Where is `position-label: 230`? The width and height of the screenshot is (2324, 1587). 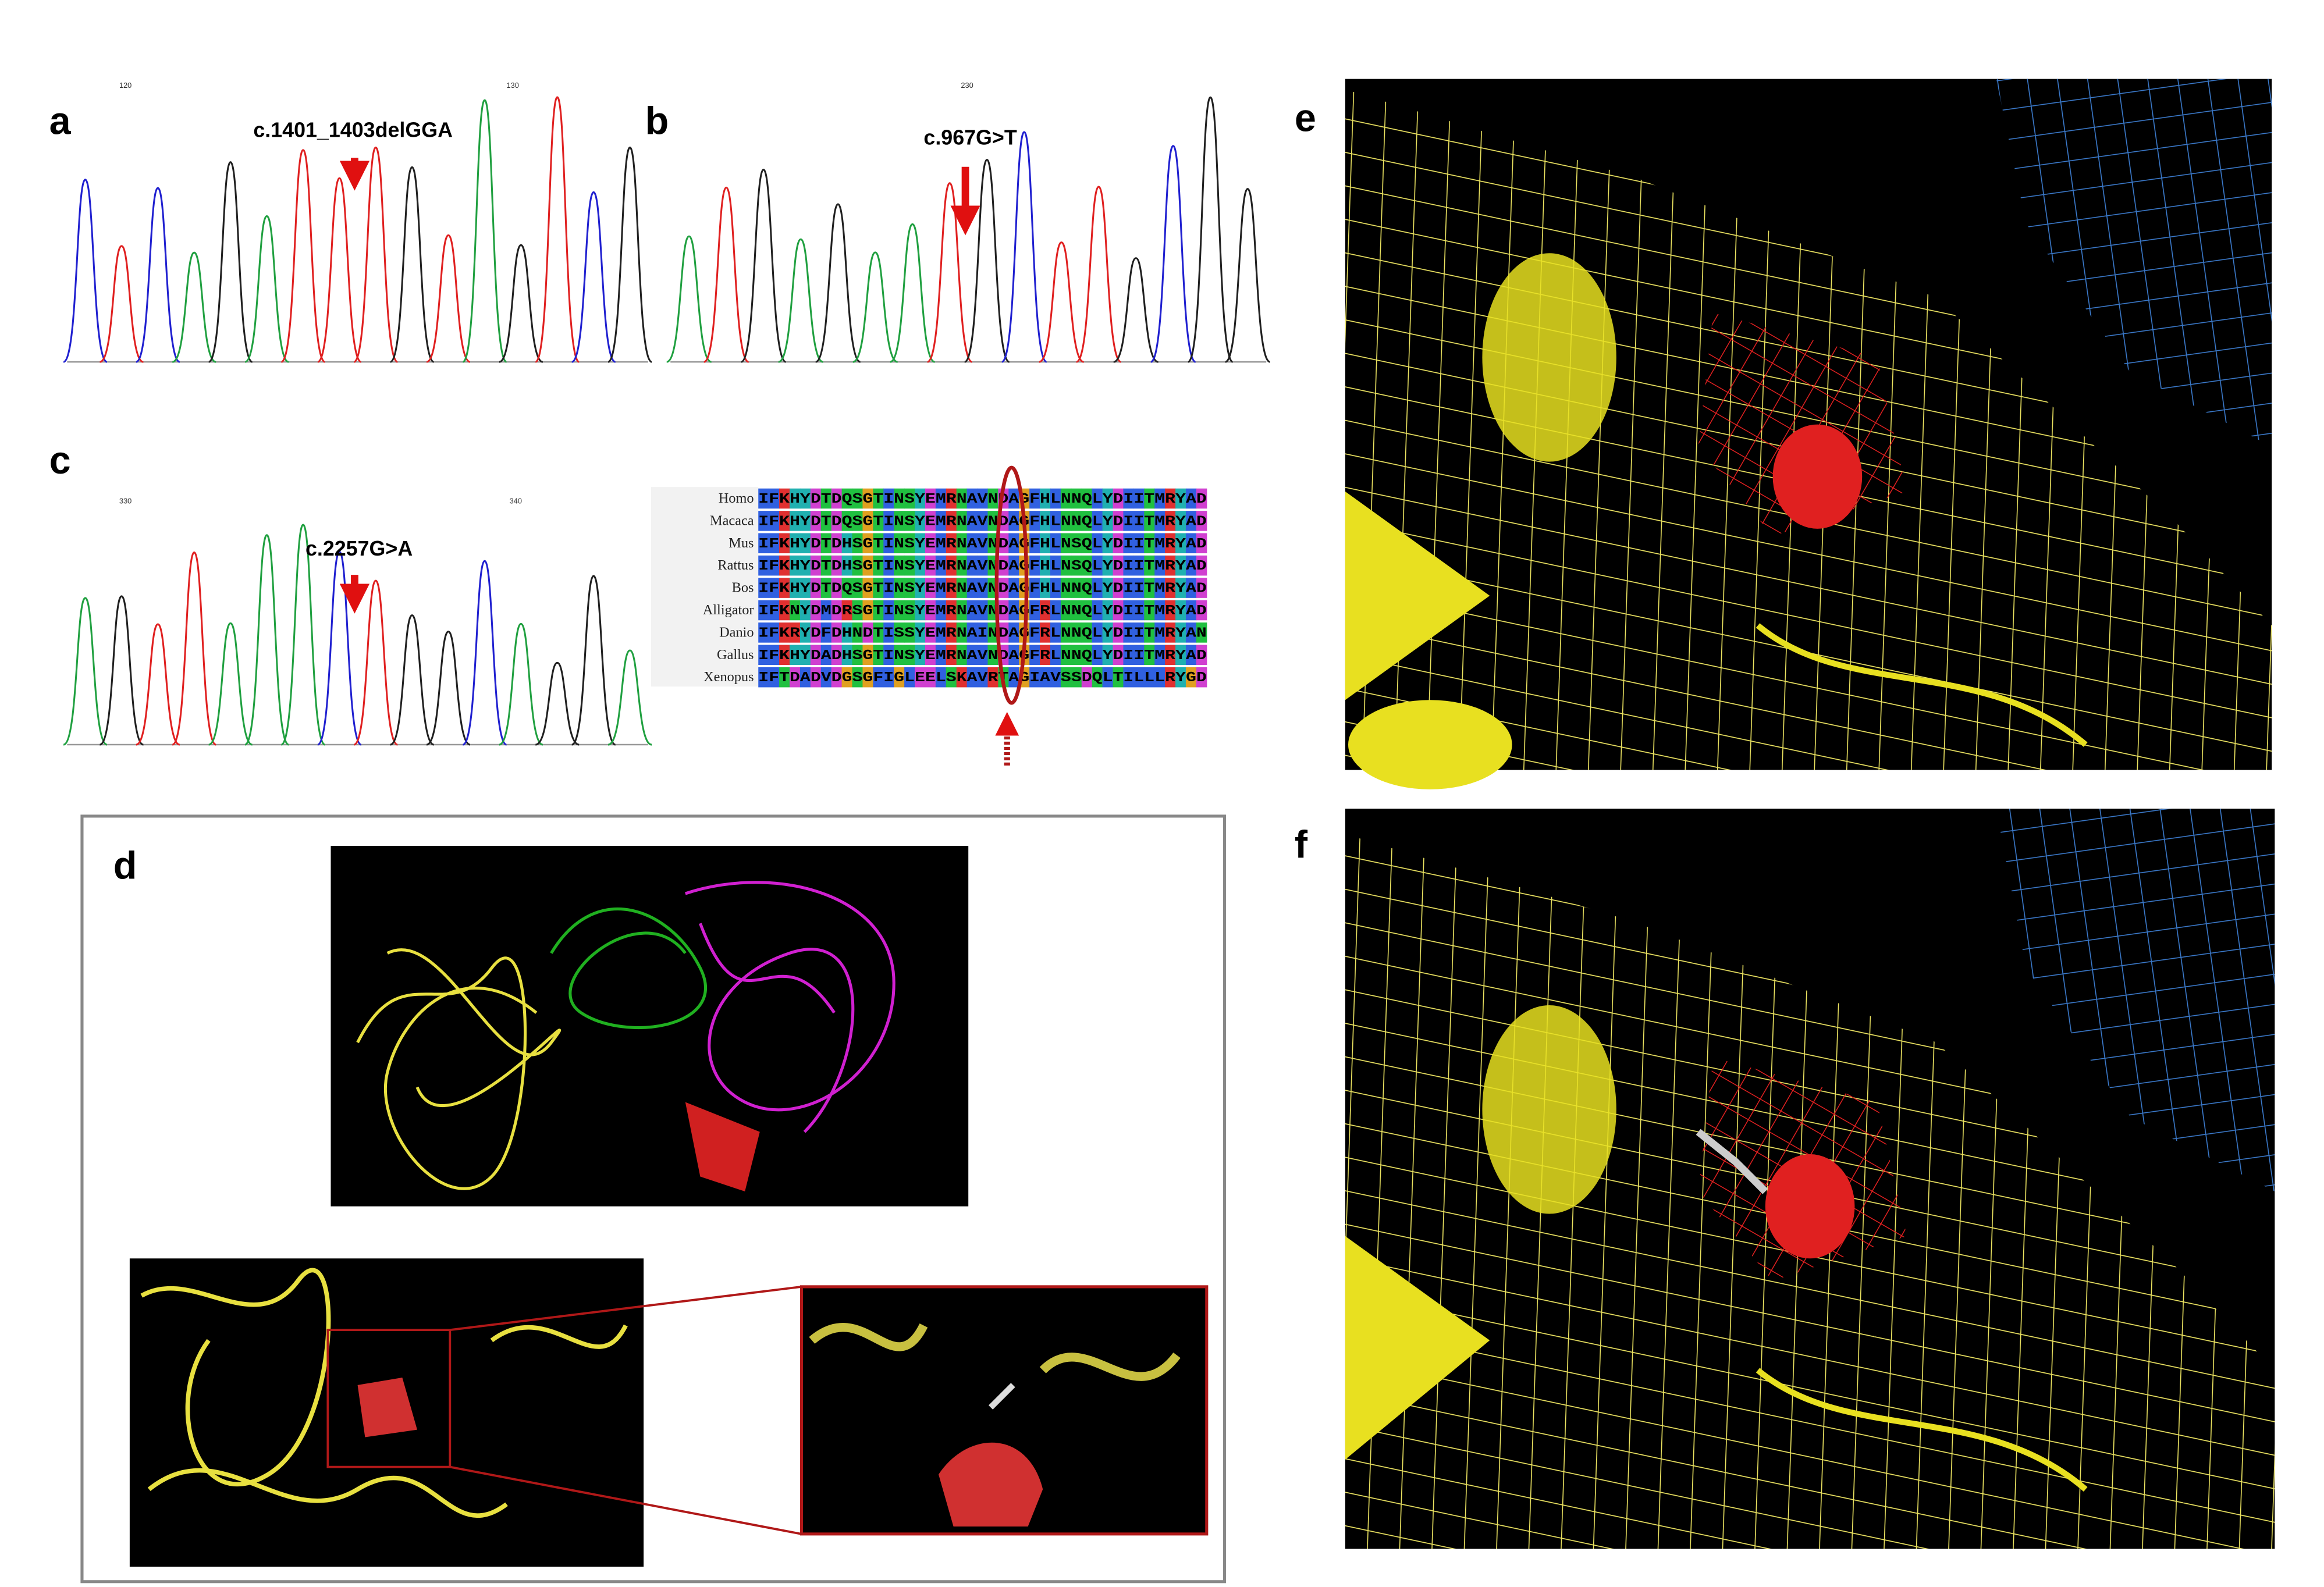 position-label: 230 is located at coordinates (967, 86).